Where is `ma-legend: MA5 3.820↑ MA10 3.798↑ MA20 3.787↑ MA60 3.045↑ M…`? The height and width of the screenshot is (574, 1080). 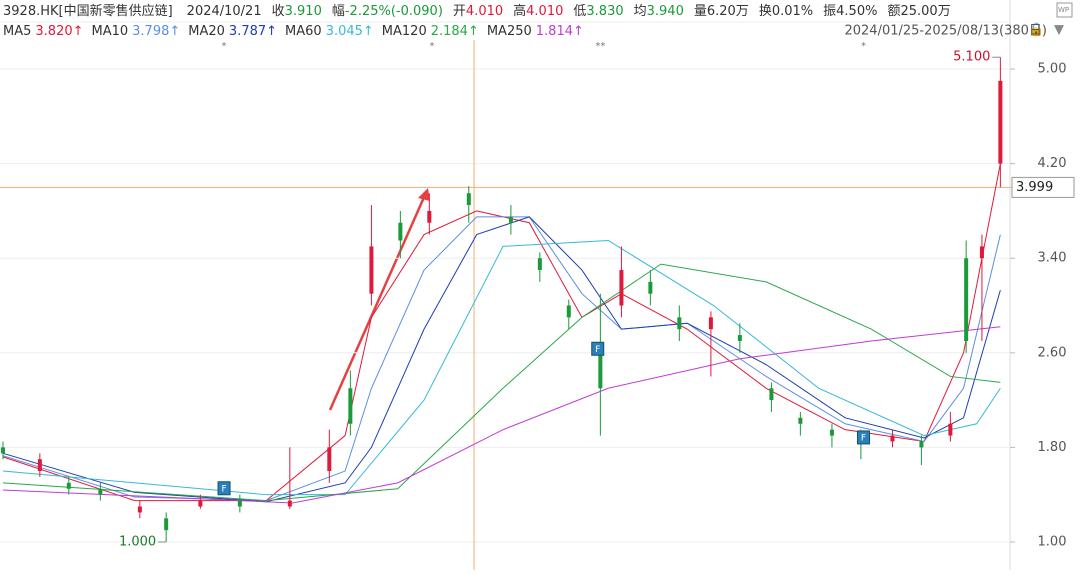
ma-legend: MA5 3.820↑ MA10 3.798↑ MA20 3.787↑ MA60 3.045↑ M… is located at coordinates (293, 31).